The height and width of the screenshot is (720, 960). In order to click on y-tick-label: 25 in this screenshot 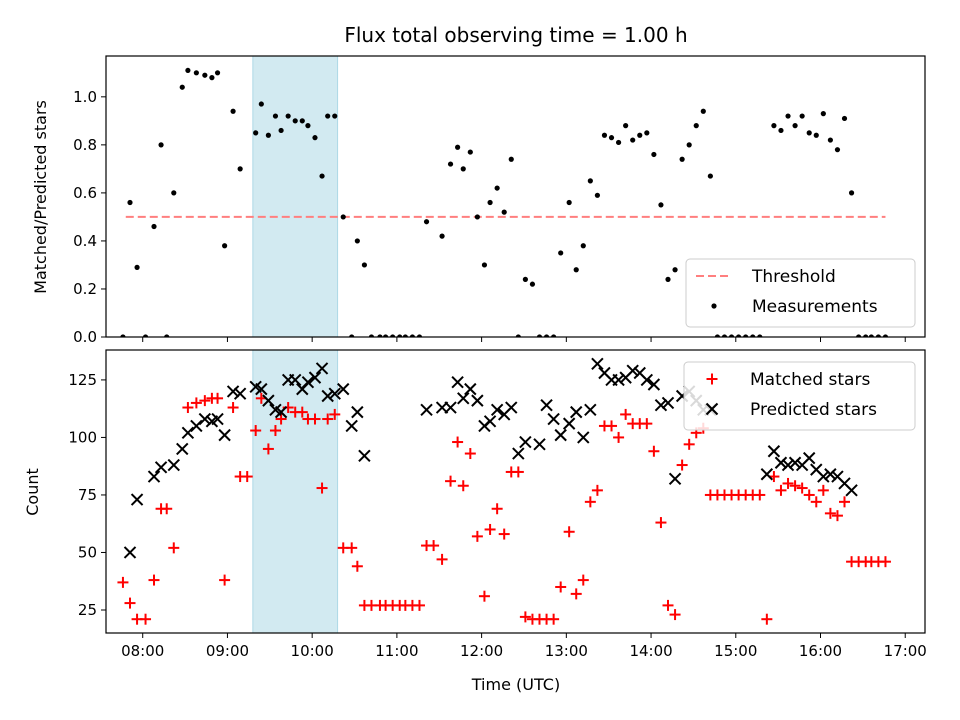, I will do `click(87, 610)`.